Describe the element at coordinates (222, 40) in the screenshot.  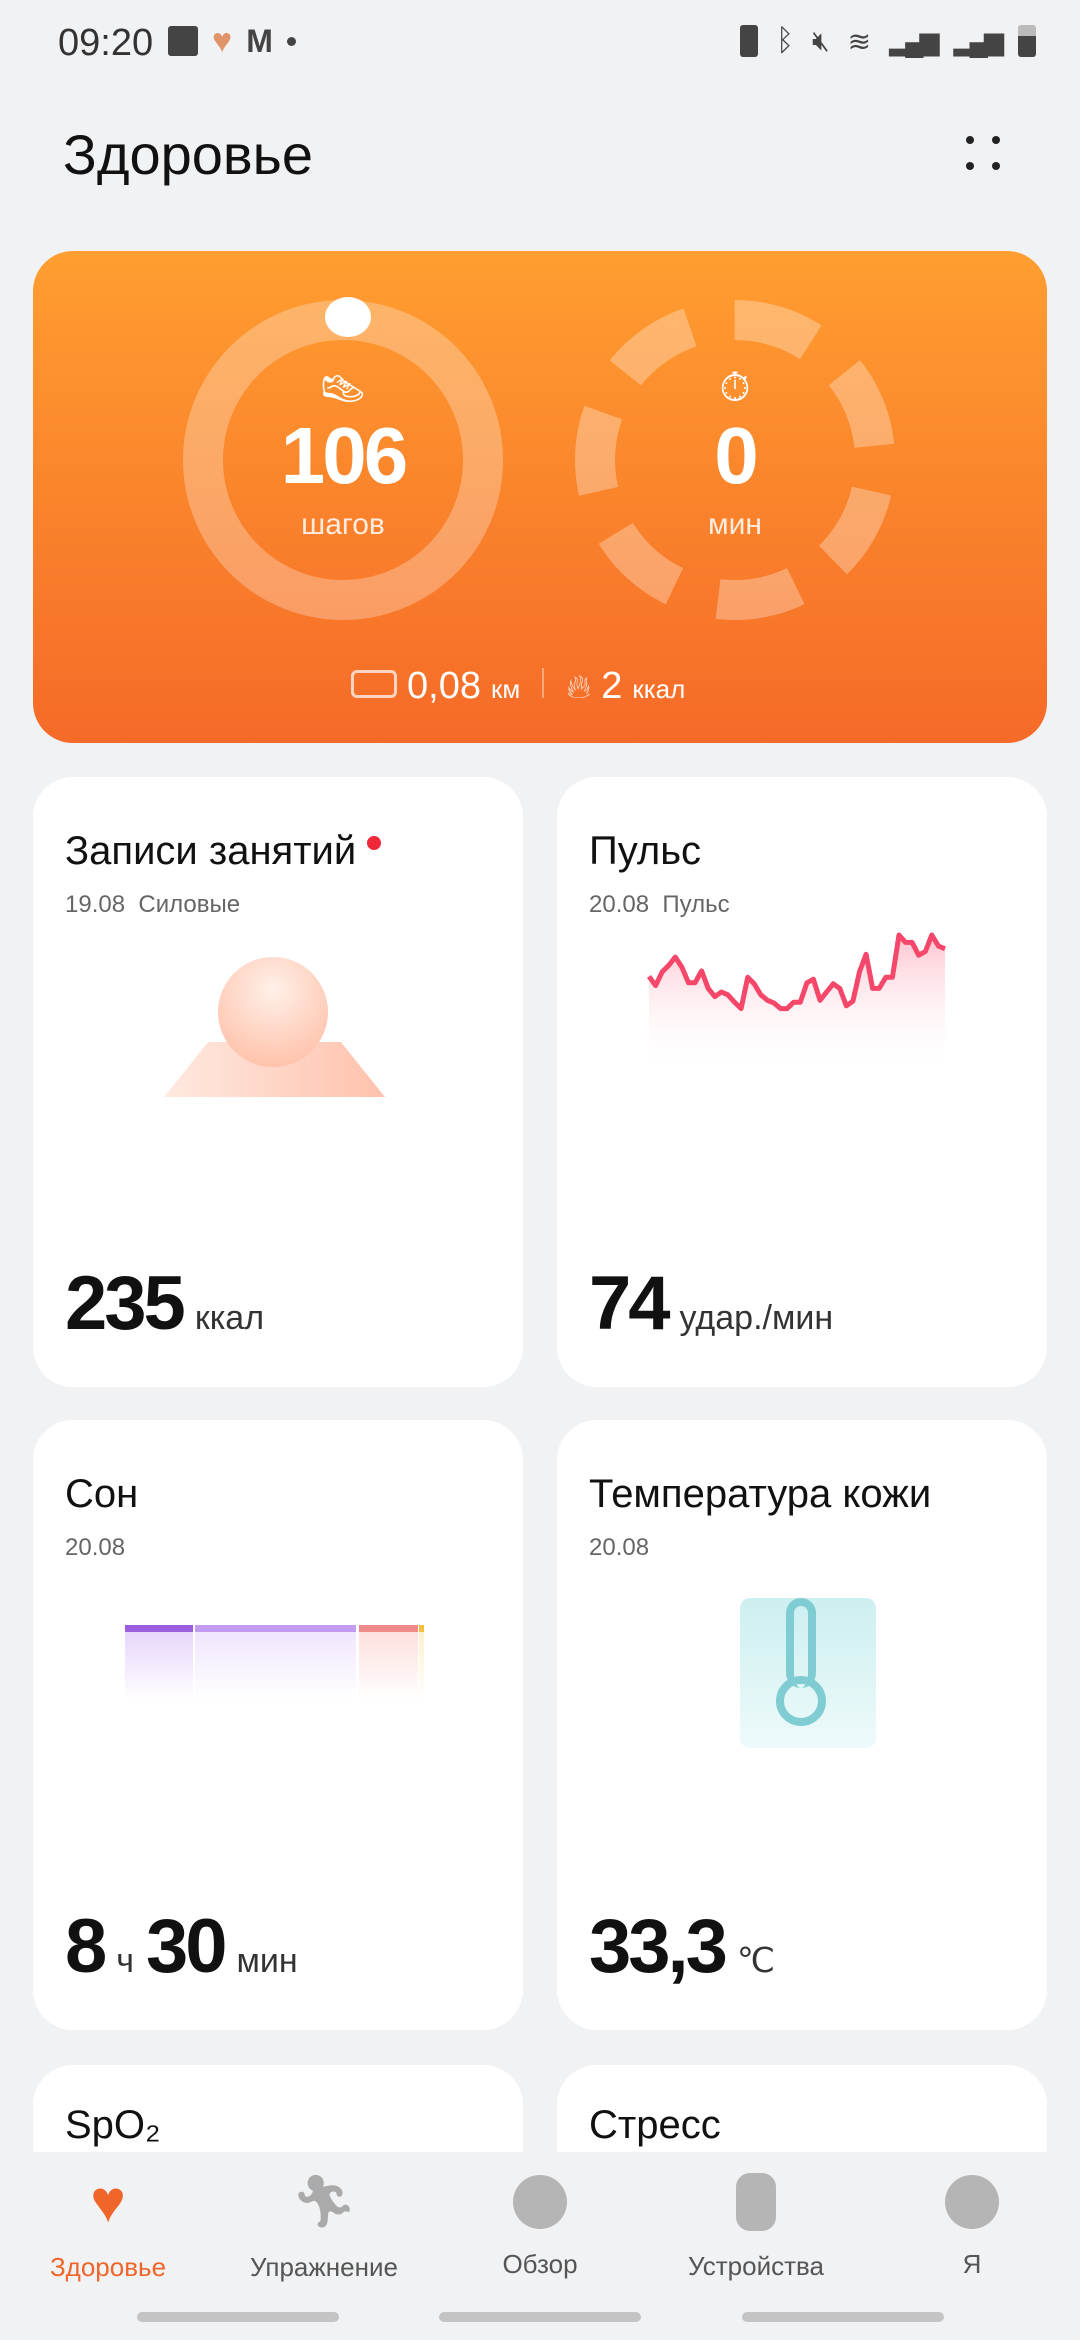
I see `health-heart-icon: ♥` at that location.